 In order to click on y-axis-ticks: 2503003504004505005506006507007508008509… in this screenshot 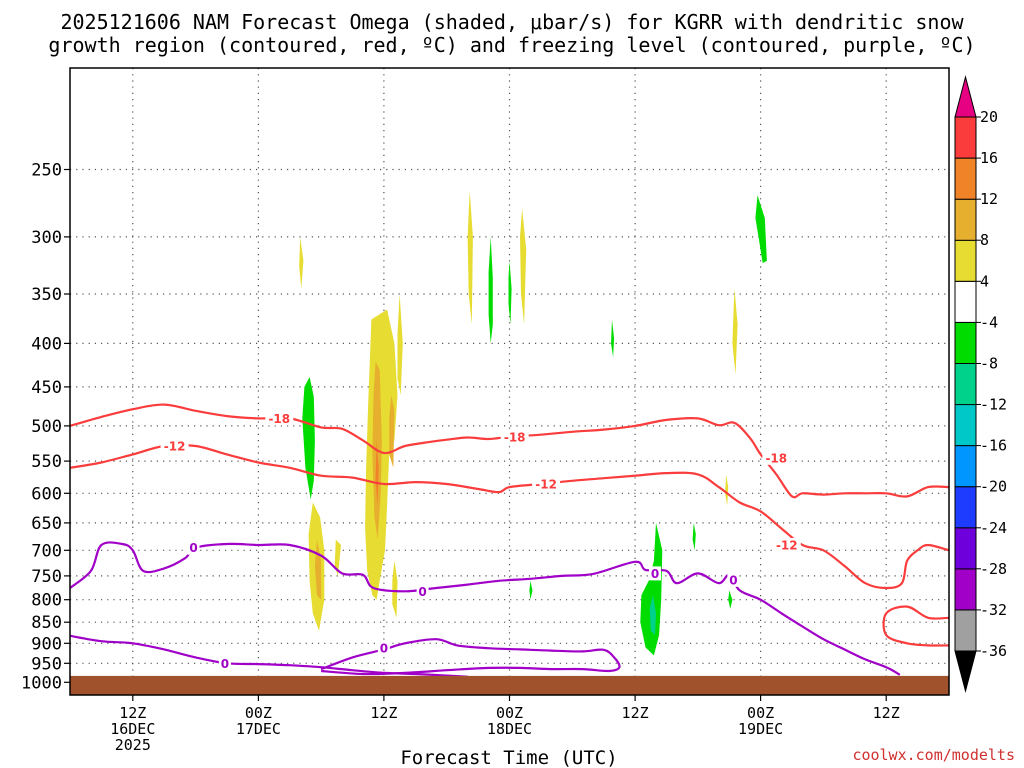, I will do `click(45, 427)`.